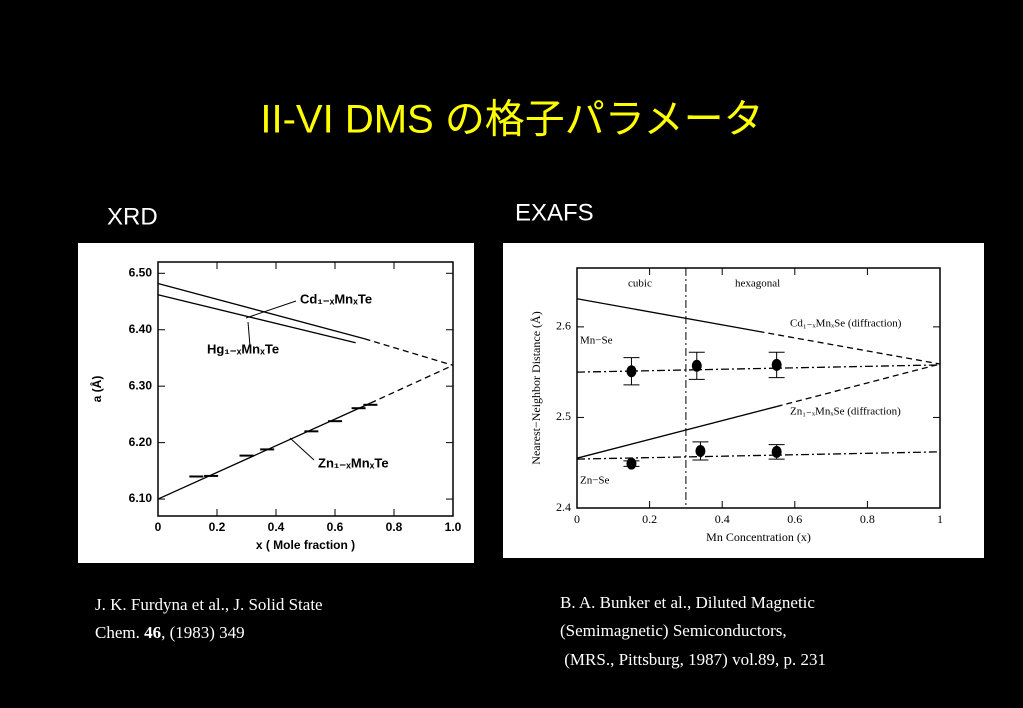 The height and width of the screenshot is (708, 1023). I want to click on annotation: Hg₁₋ₓMnₓTe, so click(243, 348).